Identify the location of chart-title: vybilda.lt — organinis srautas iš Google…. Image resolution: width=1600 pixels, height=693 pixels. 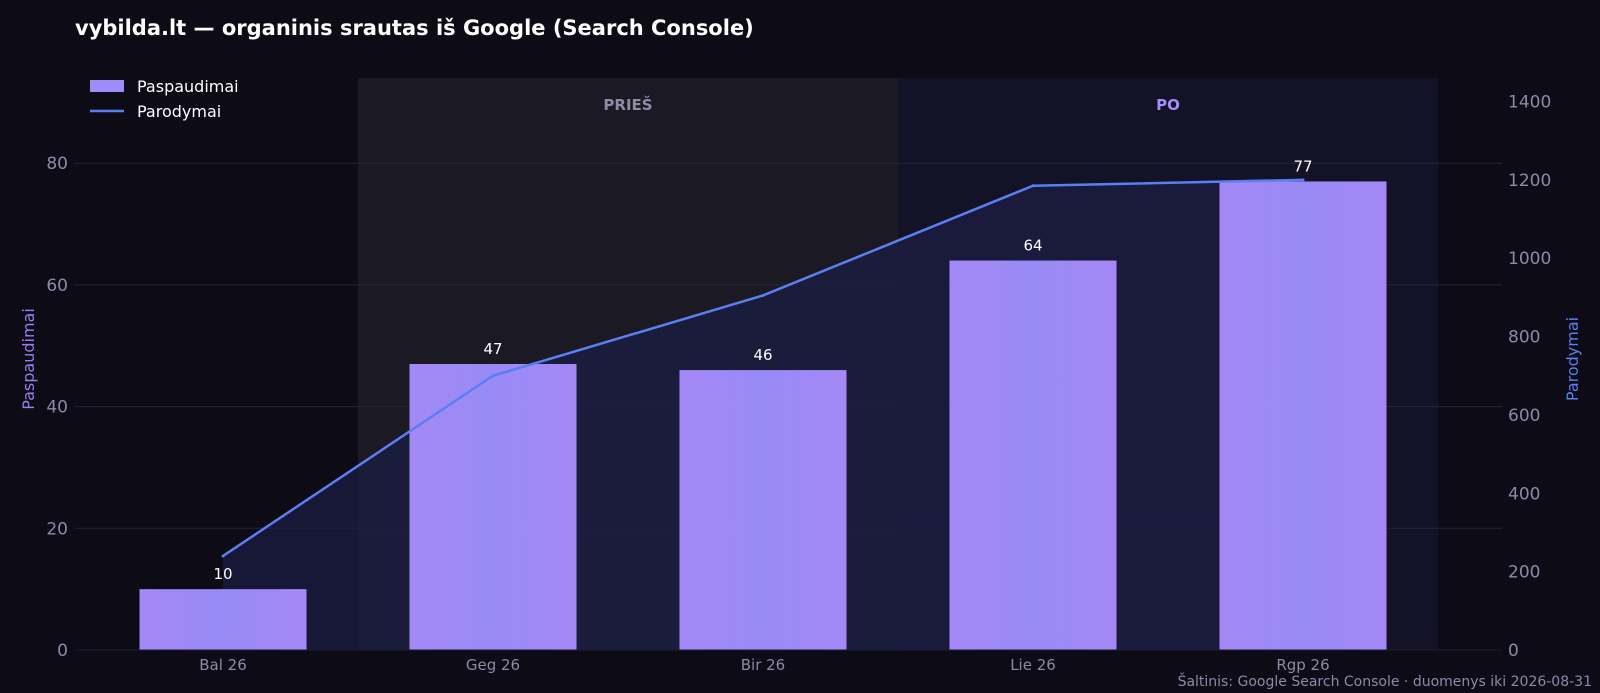
(414, 28).